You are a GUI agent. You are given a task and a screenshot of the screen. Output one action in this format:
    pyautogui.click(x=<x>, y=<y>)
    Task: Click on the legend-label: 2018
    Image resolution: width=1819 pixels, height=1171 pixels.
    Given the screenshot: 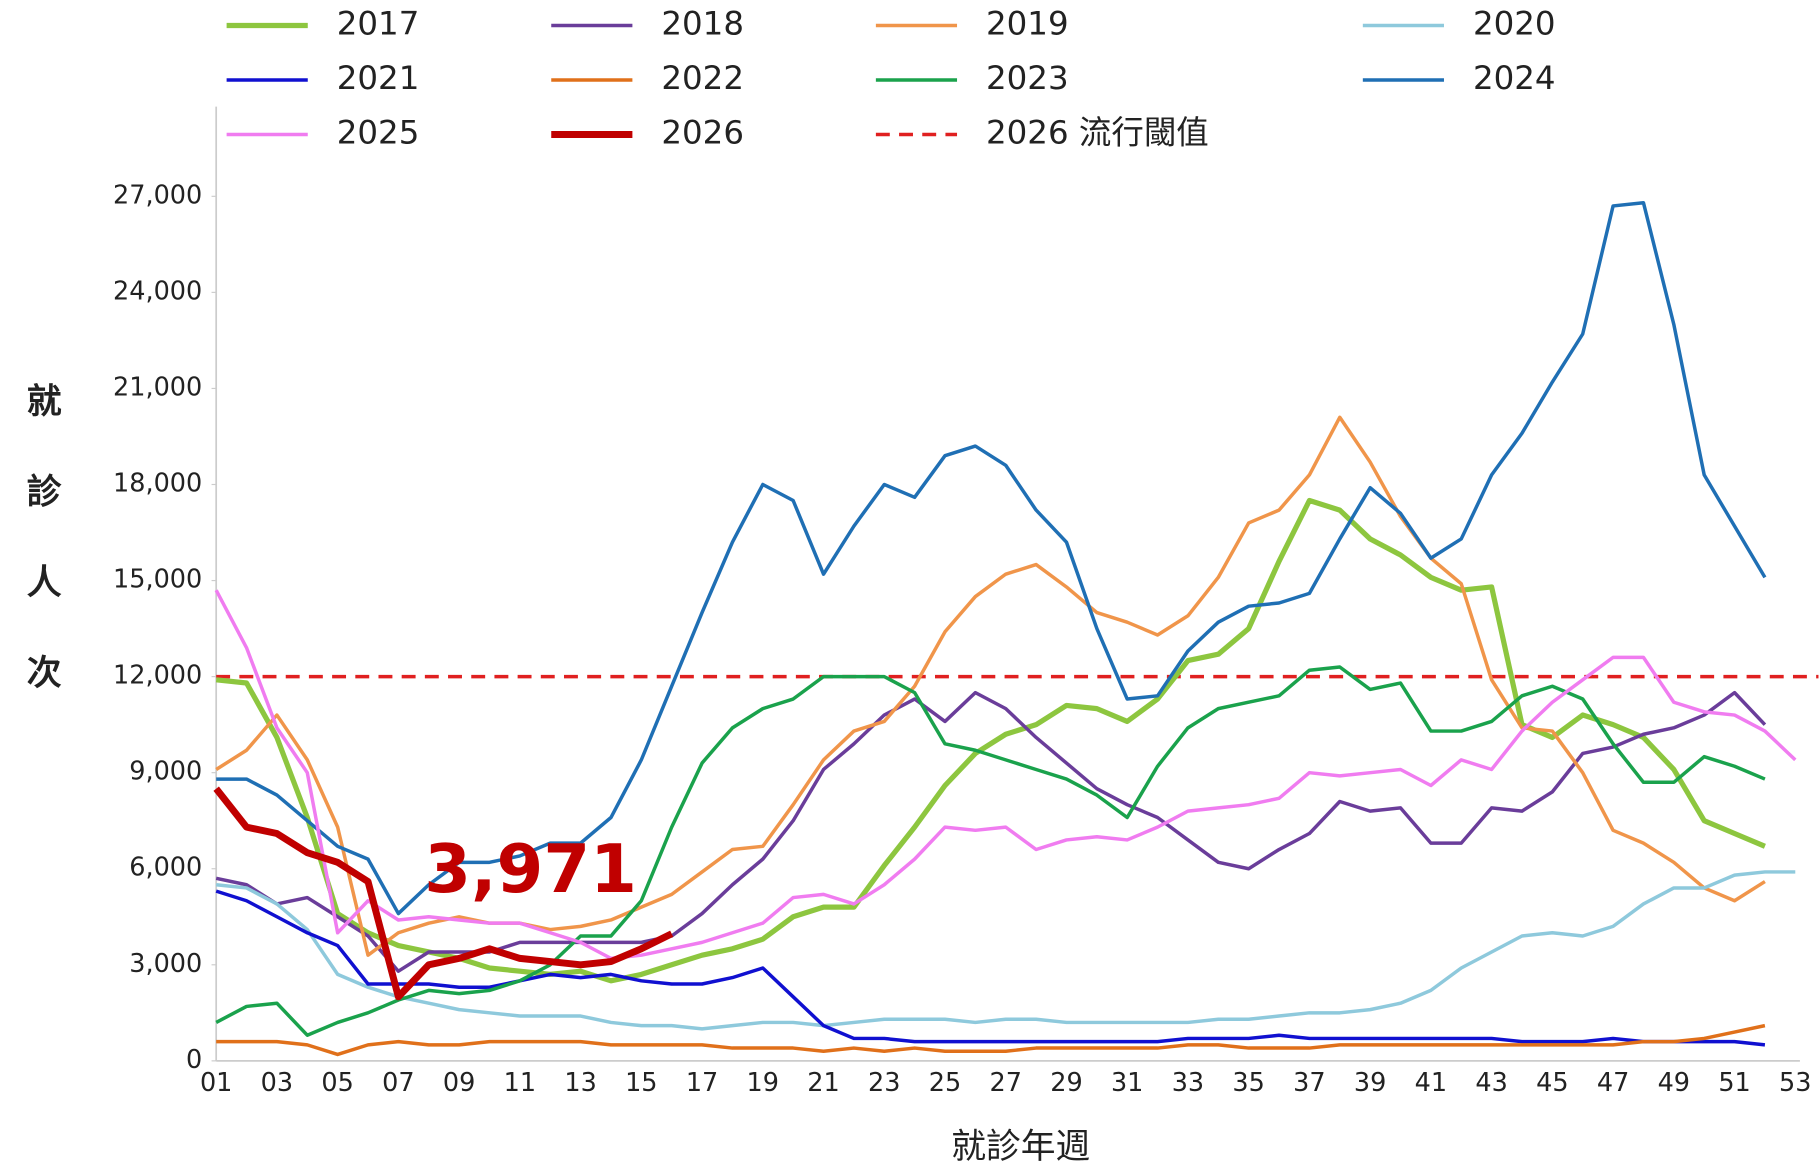 What is the action you would take?
    pyautogui.click(x=702, y=24)
    